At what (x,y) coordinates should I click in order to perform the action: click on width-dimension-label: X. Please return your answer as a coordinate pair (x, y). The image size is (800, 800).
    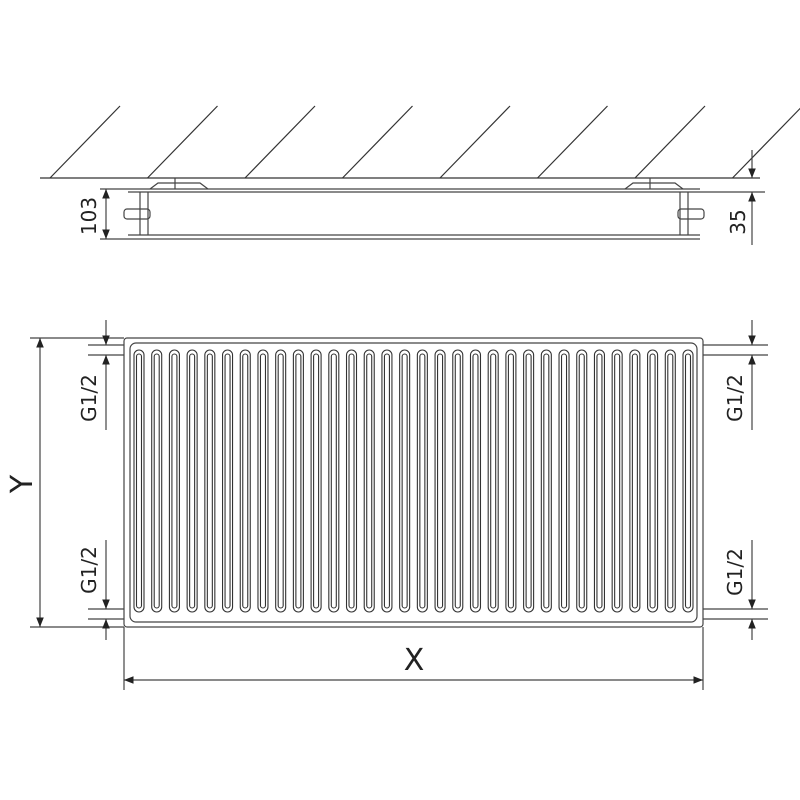
    Looking at the image, I should click on (414, 660).